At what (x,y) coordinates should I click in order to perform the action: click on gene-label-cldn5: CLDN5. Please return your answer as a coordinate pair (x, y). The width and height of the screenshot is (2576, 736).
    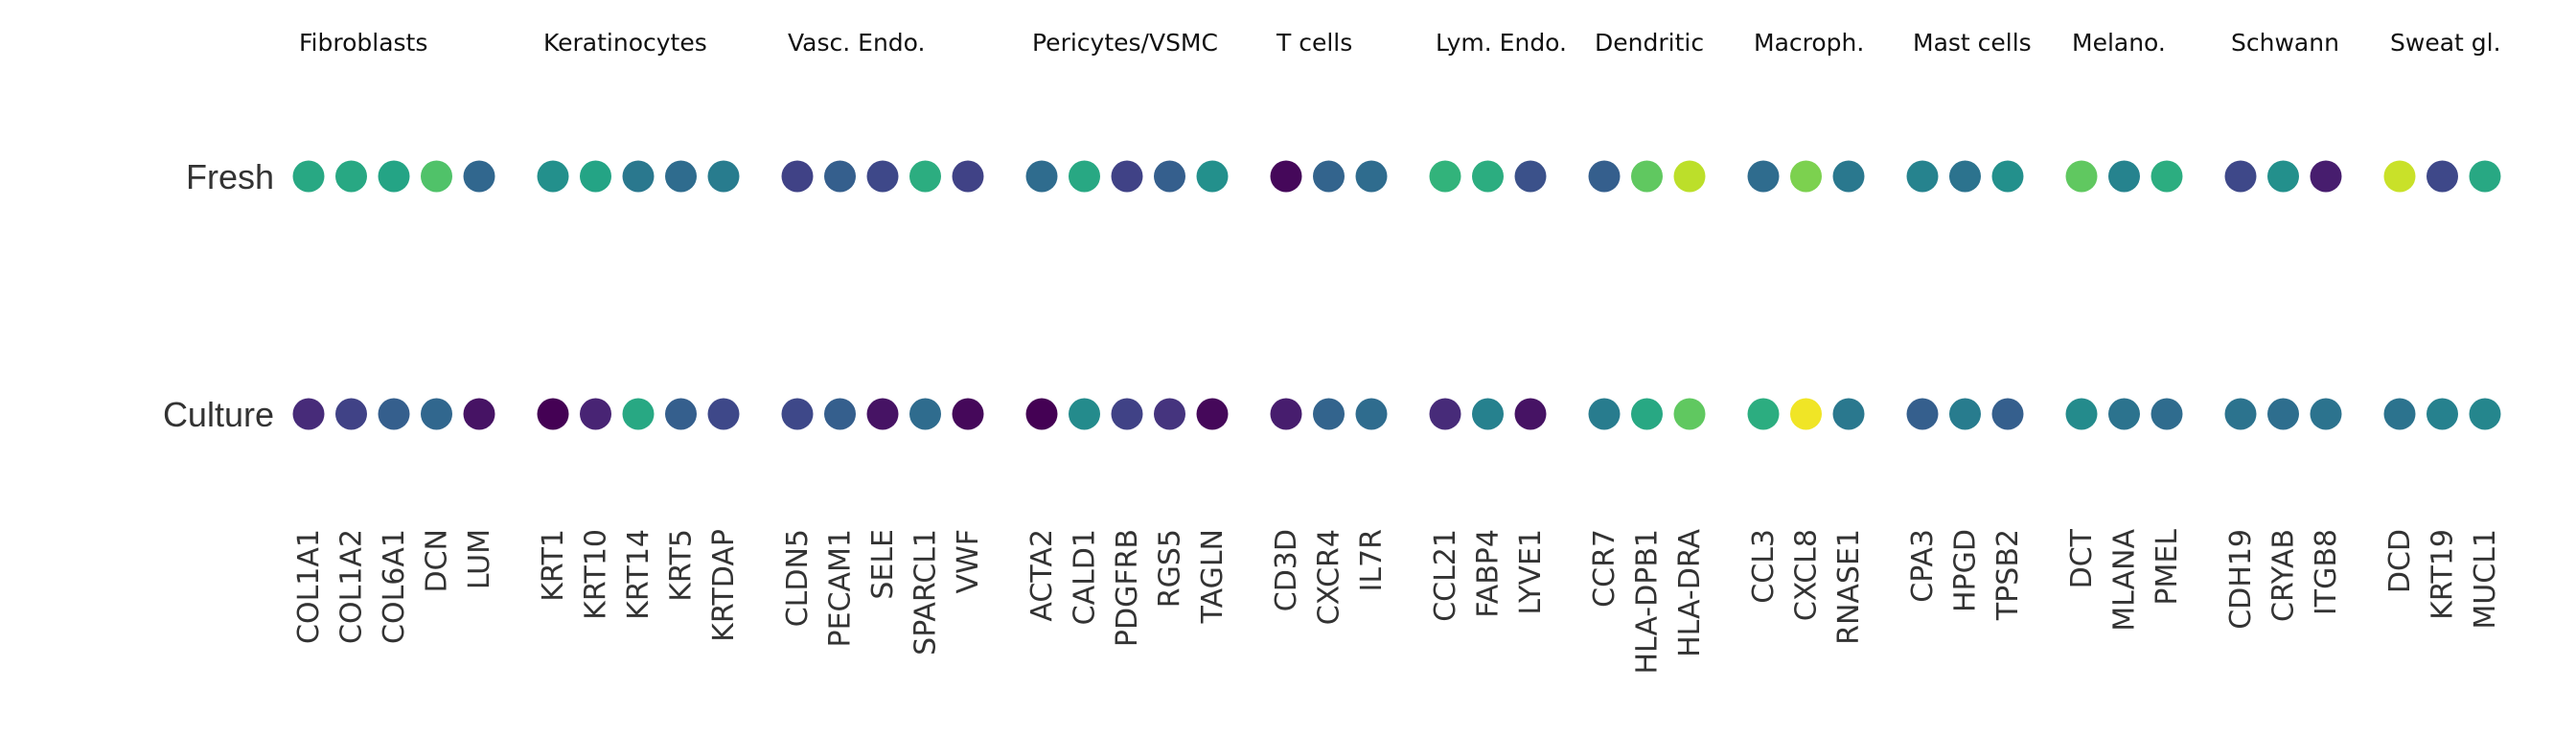
    Looking at the image, I should click on (798, 578).